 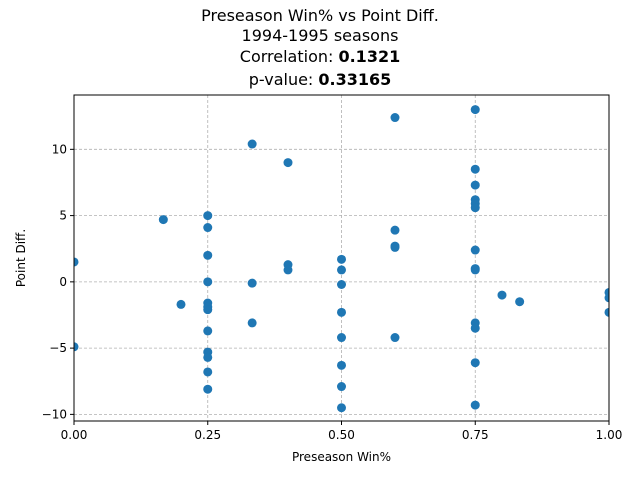 What do you see at coordinates (475, 435) in the screenshot?
I see `x-tick-label: 0.75` at bounding box center [475, 435].